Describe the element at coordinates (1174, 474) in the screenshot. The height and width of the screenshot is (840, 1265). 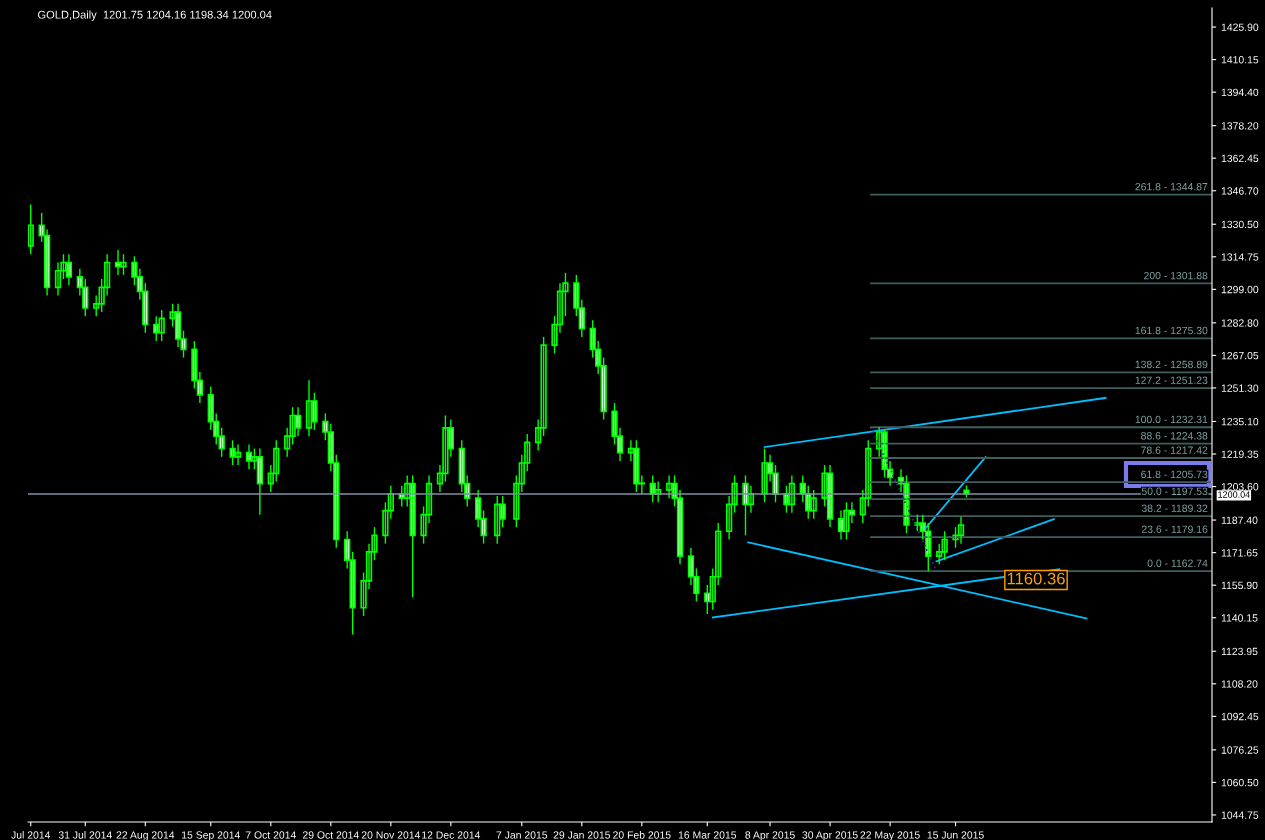
I see `series-label: 61.8 - 1205.73` at that location.